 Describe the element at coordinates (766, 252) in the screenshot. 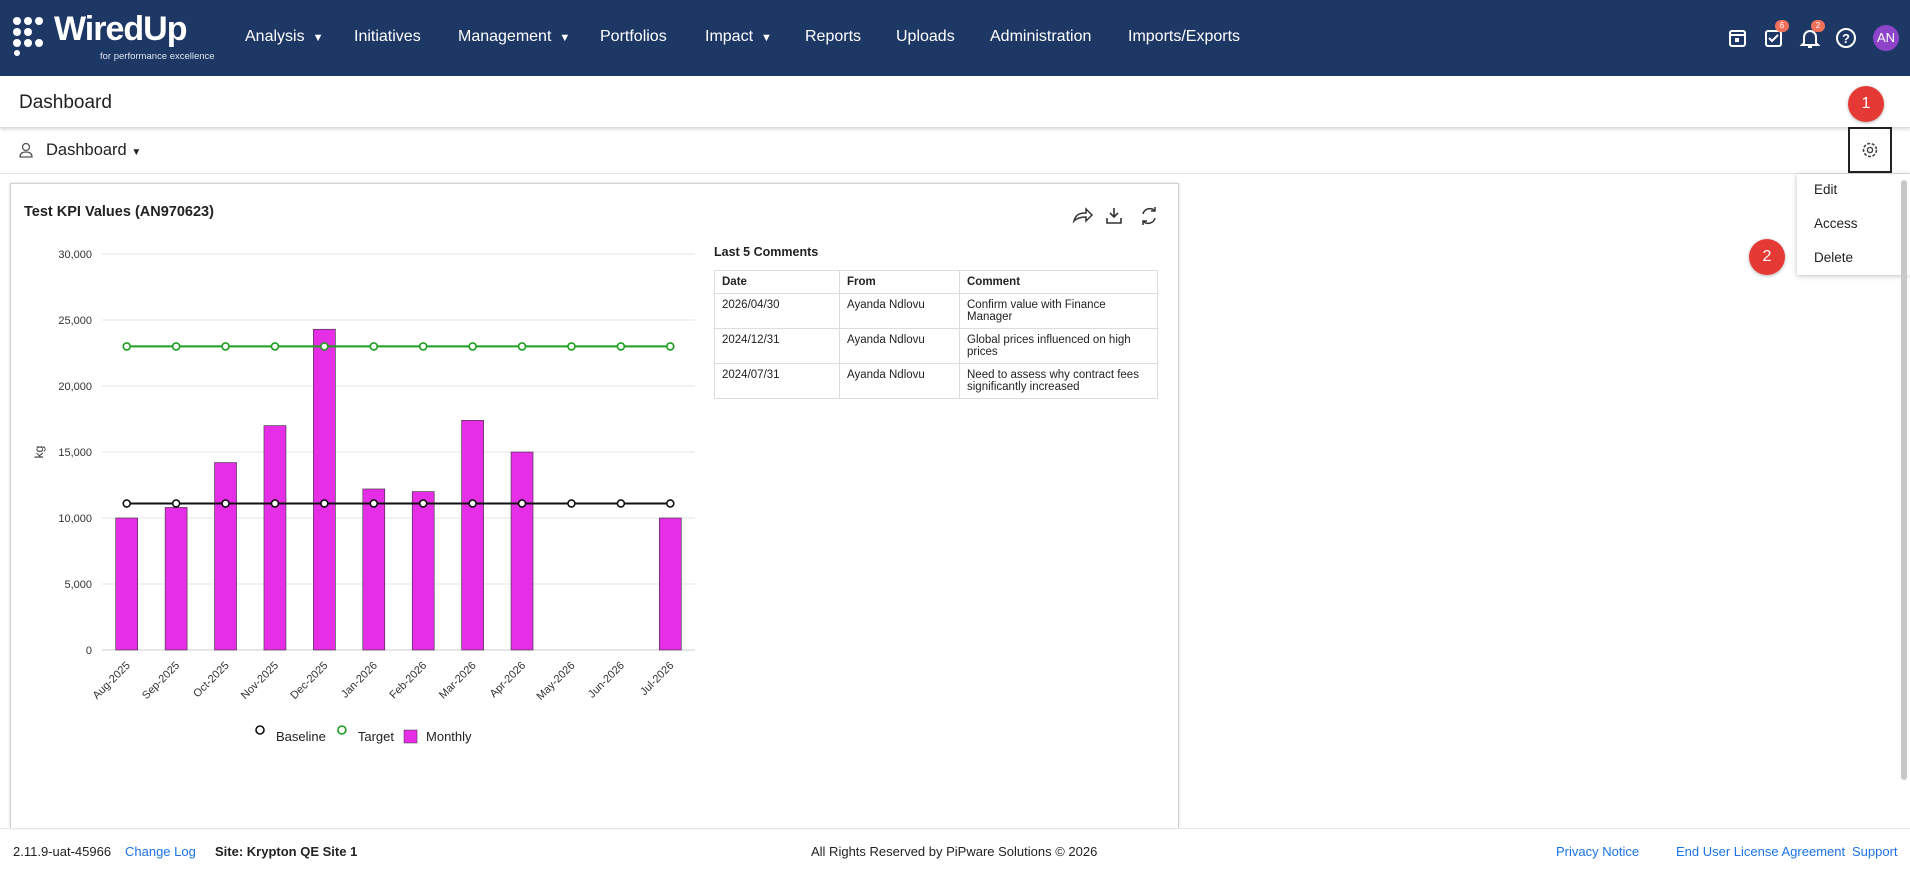

I see `comments-title: Last 5 Comments` at that location.